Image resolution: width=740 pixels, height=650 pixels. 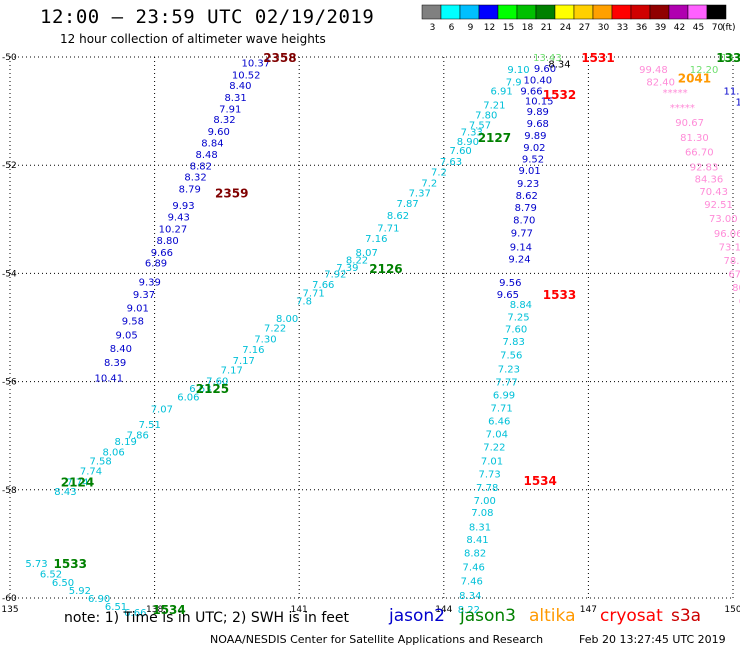 What do you see at coordinates (279, 58) in the screenshot?
I see `pass-label: 2358` at bounding box center [279, 58].